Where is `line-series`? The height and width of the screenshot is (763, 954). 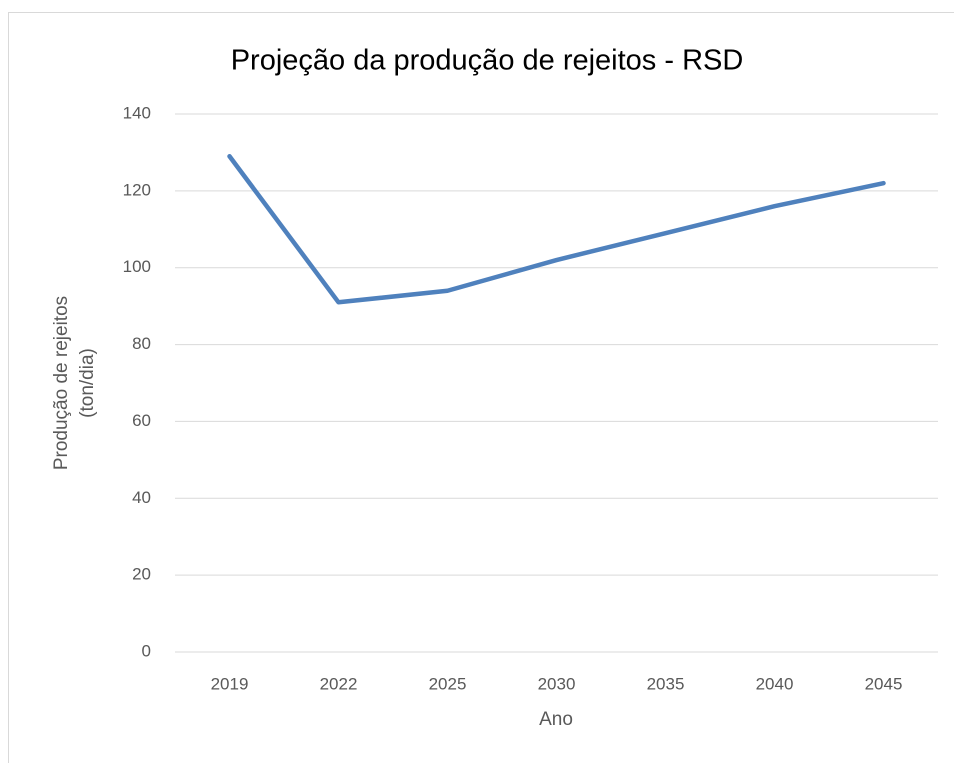 line-series is located at coordinates (556, 229).